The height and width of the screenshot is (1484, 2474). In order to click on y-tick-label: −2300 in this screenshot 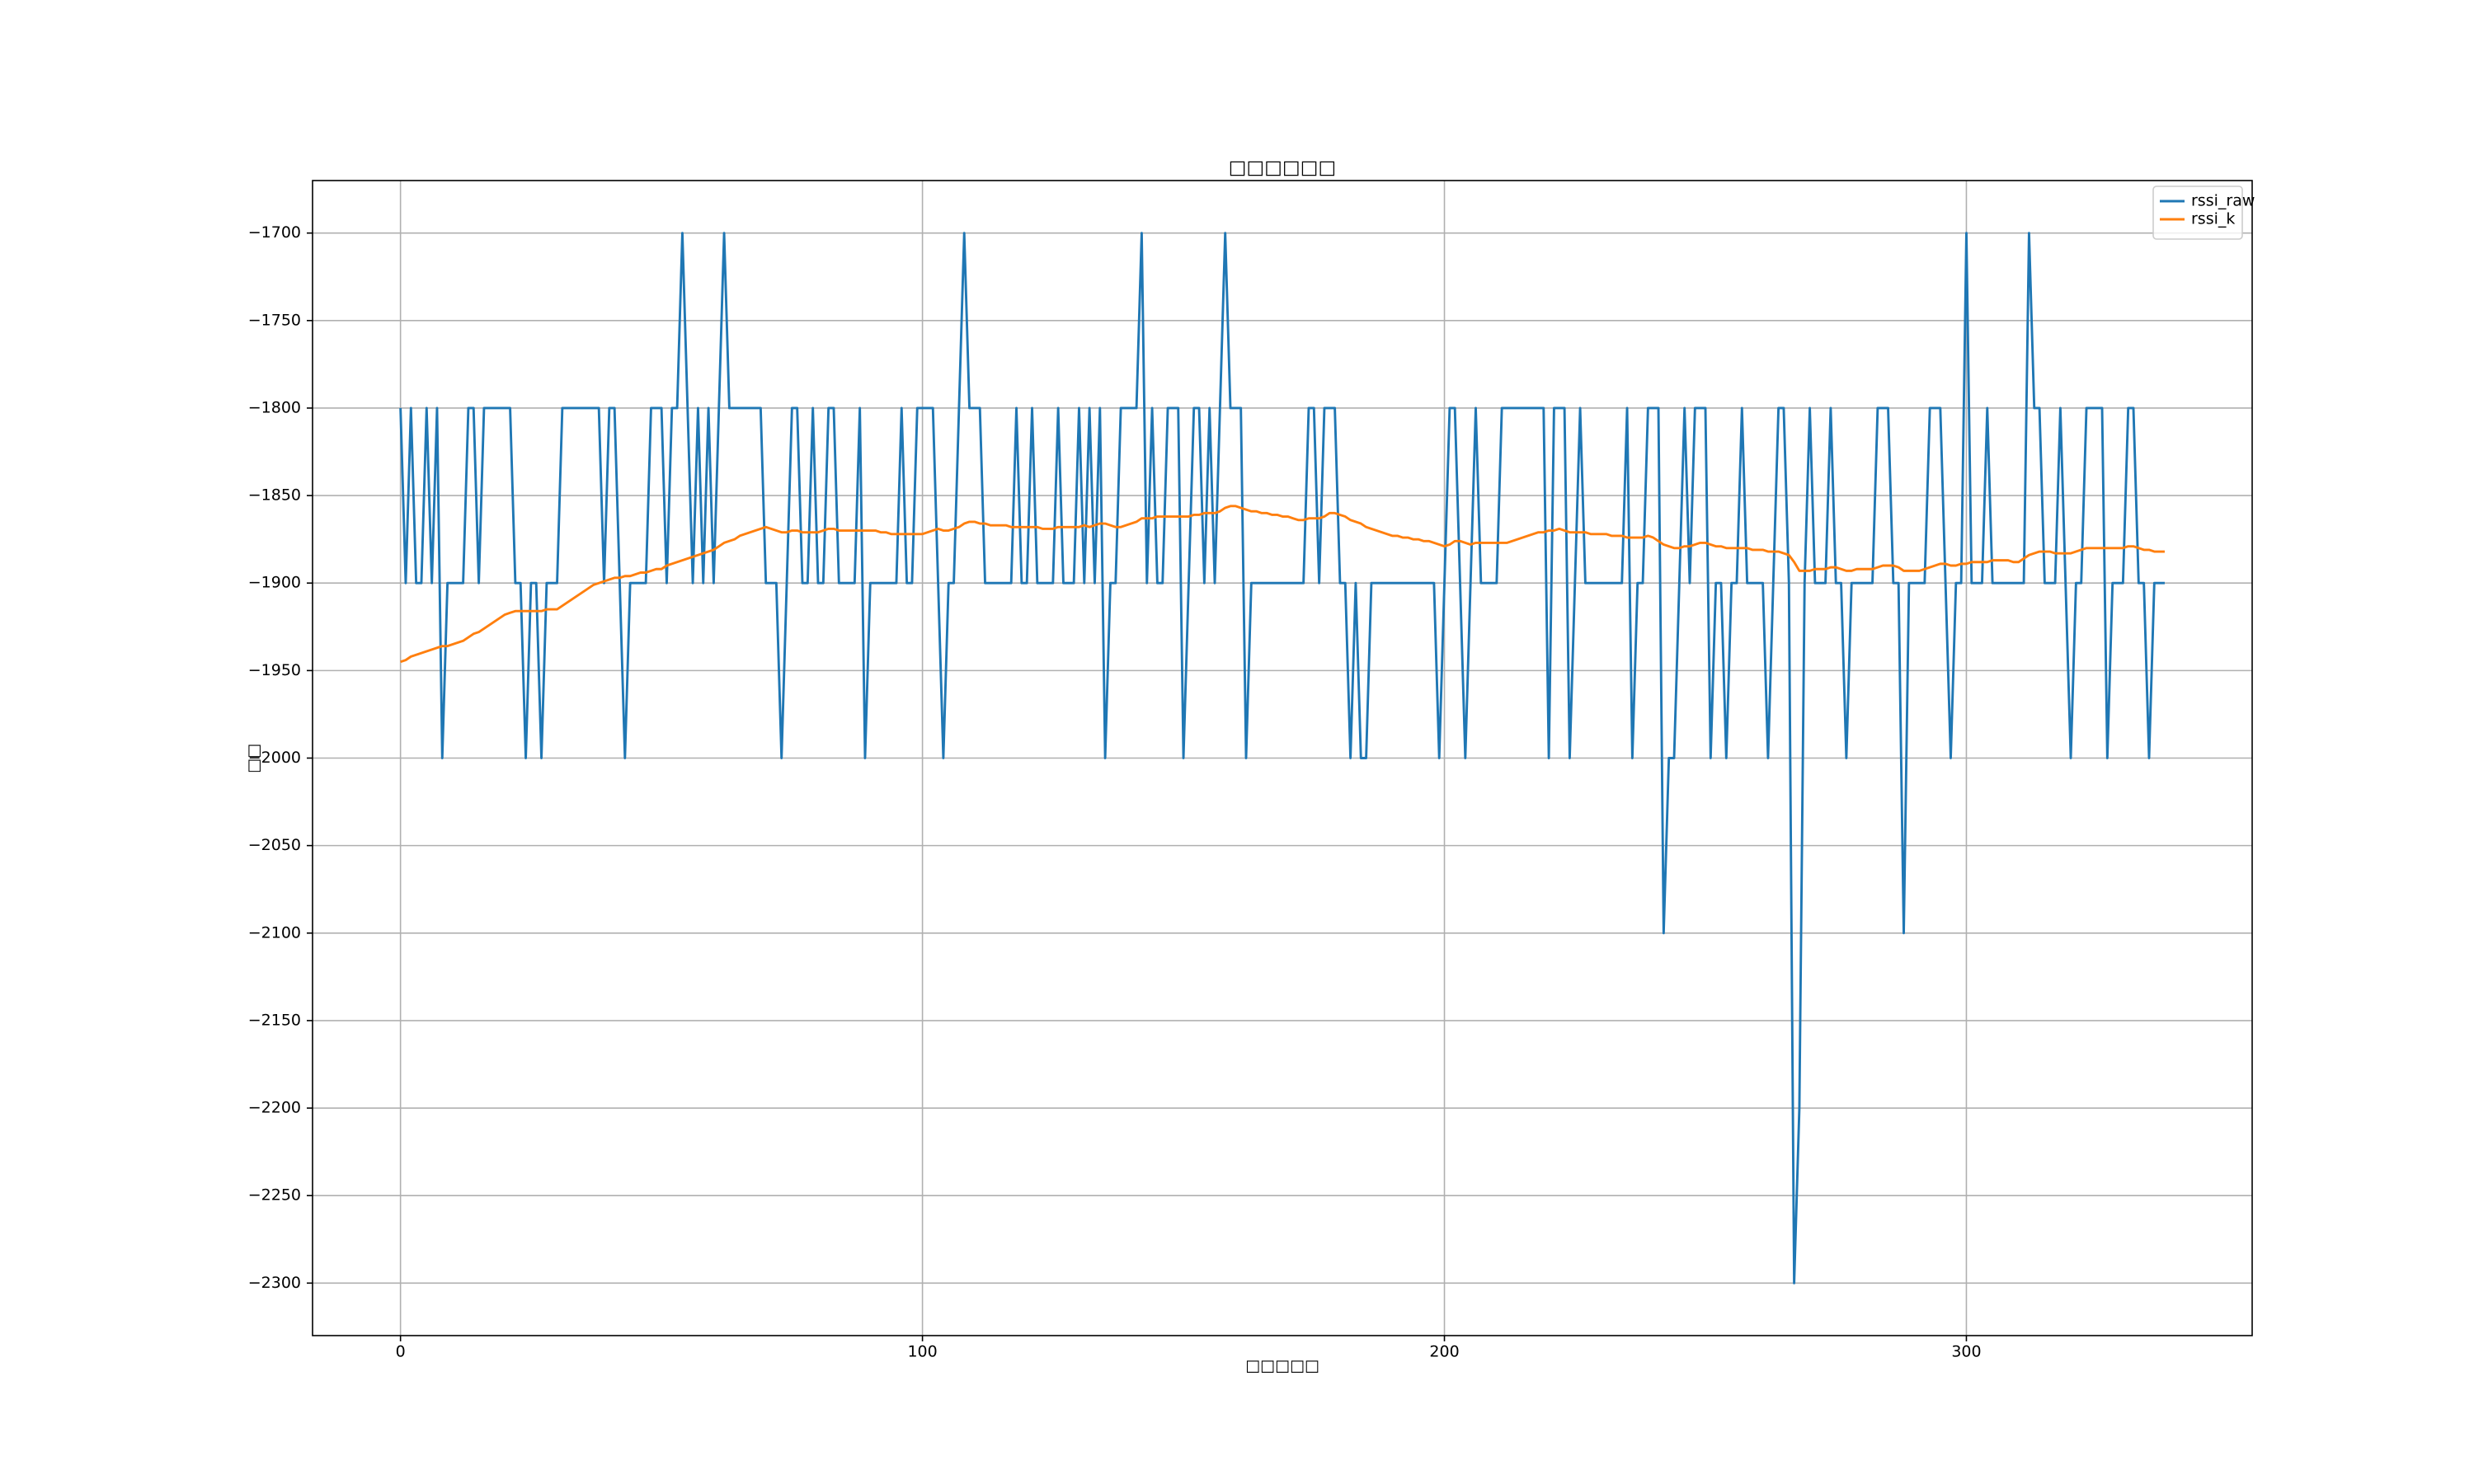, I will do `click(274, 1283)`.